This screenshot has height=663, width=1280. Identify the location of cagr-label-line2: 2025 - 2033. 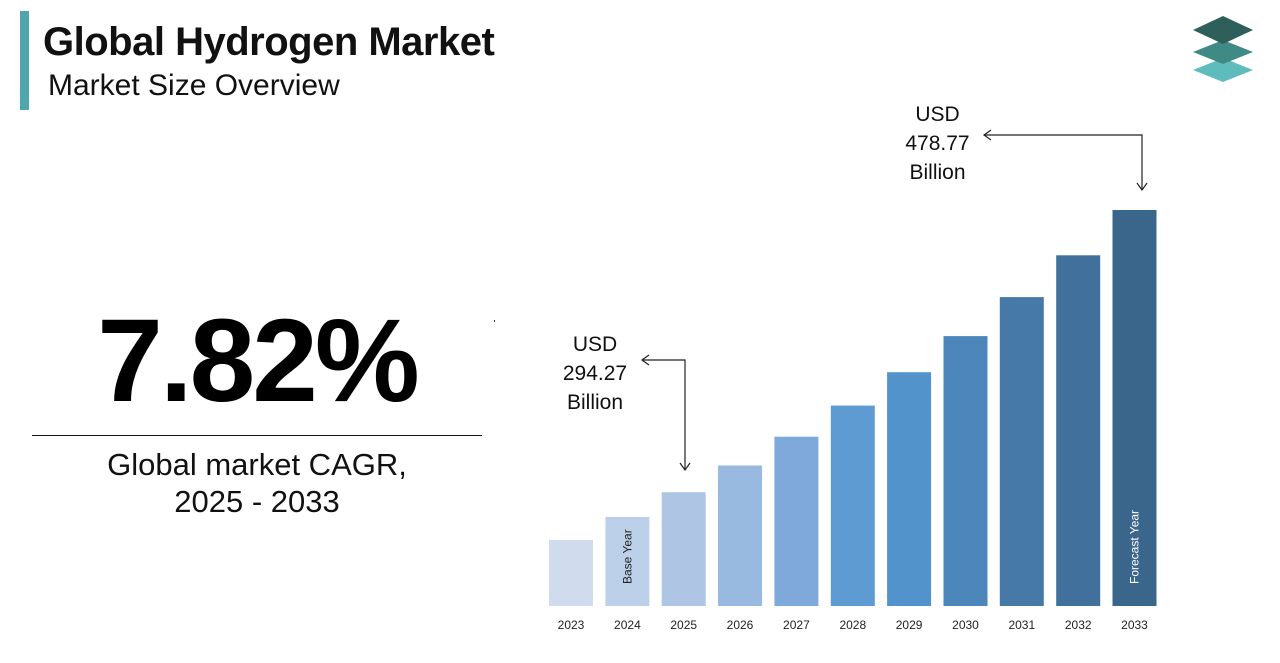
(257, 501).